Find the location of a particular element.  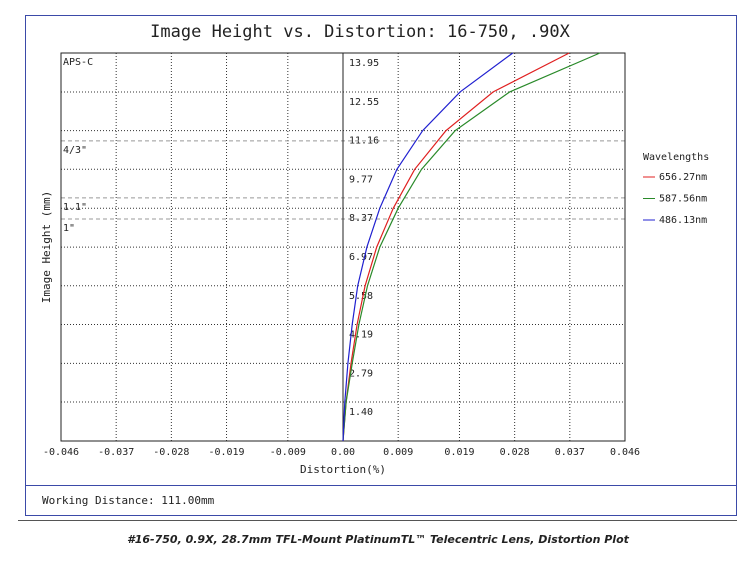

y-tick-label: 5.58 is located at coordinates (361, 296).